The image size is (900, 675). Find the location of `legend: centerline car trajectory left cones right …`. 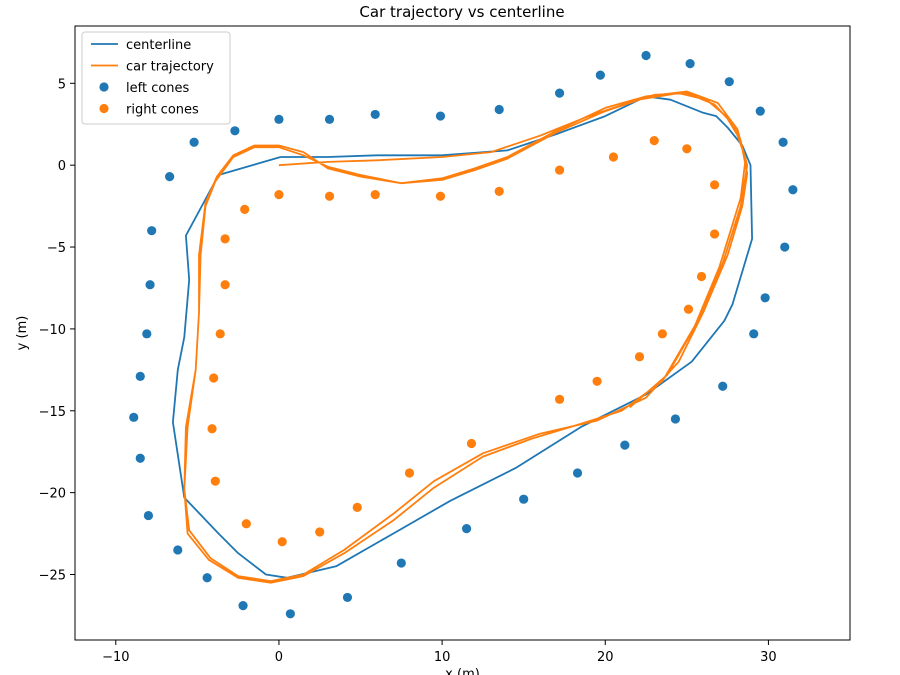

legend: centerline car trajectory left cones right … is located at coordinates (156, 78).